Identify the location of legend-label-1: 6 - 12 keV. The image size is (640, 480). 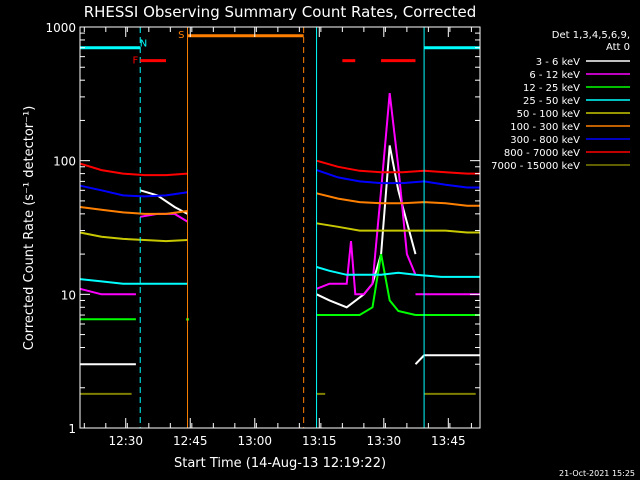
(554, 75).